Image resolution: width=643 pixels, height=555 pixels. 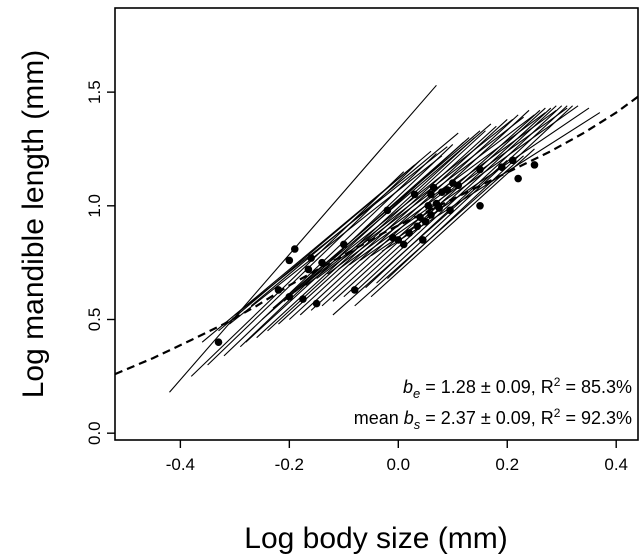 What do you see at coordinates (557, 382) in the screenshot?
I see `annotation-1-superscript: 2` at bounding box center [557, 382].